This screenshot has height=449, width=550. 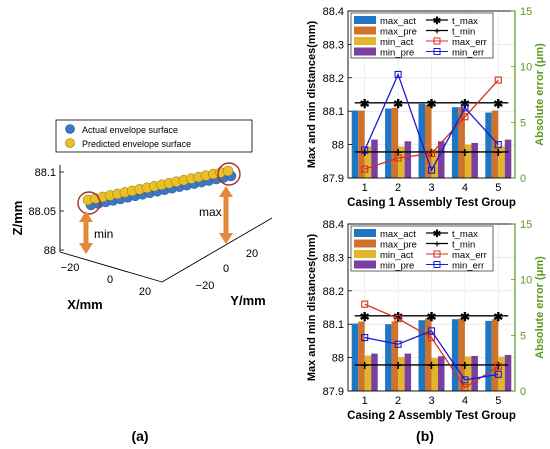 I want to click on y-tick-label: 88, so click(x=338, y=359).